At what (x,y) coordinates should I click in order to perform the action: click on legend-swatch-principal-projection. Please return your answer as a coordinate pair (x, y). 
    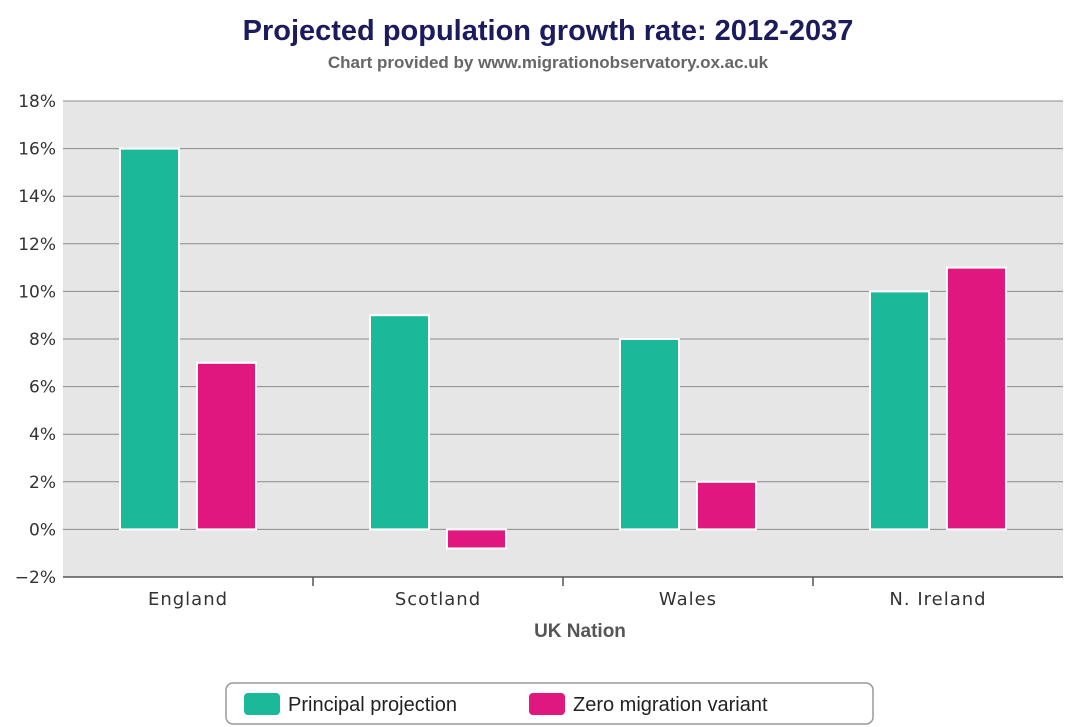
    Looking at the image, I should click on (262, 704).